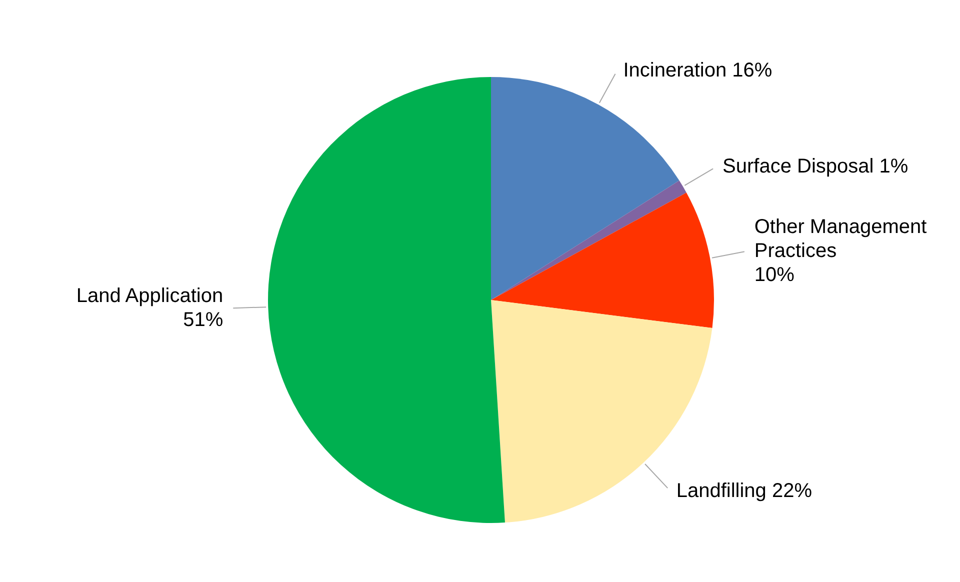  I want to click on slice-label: Landfilling 22%, so click(744, 491).